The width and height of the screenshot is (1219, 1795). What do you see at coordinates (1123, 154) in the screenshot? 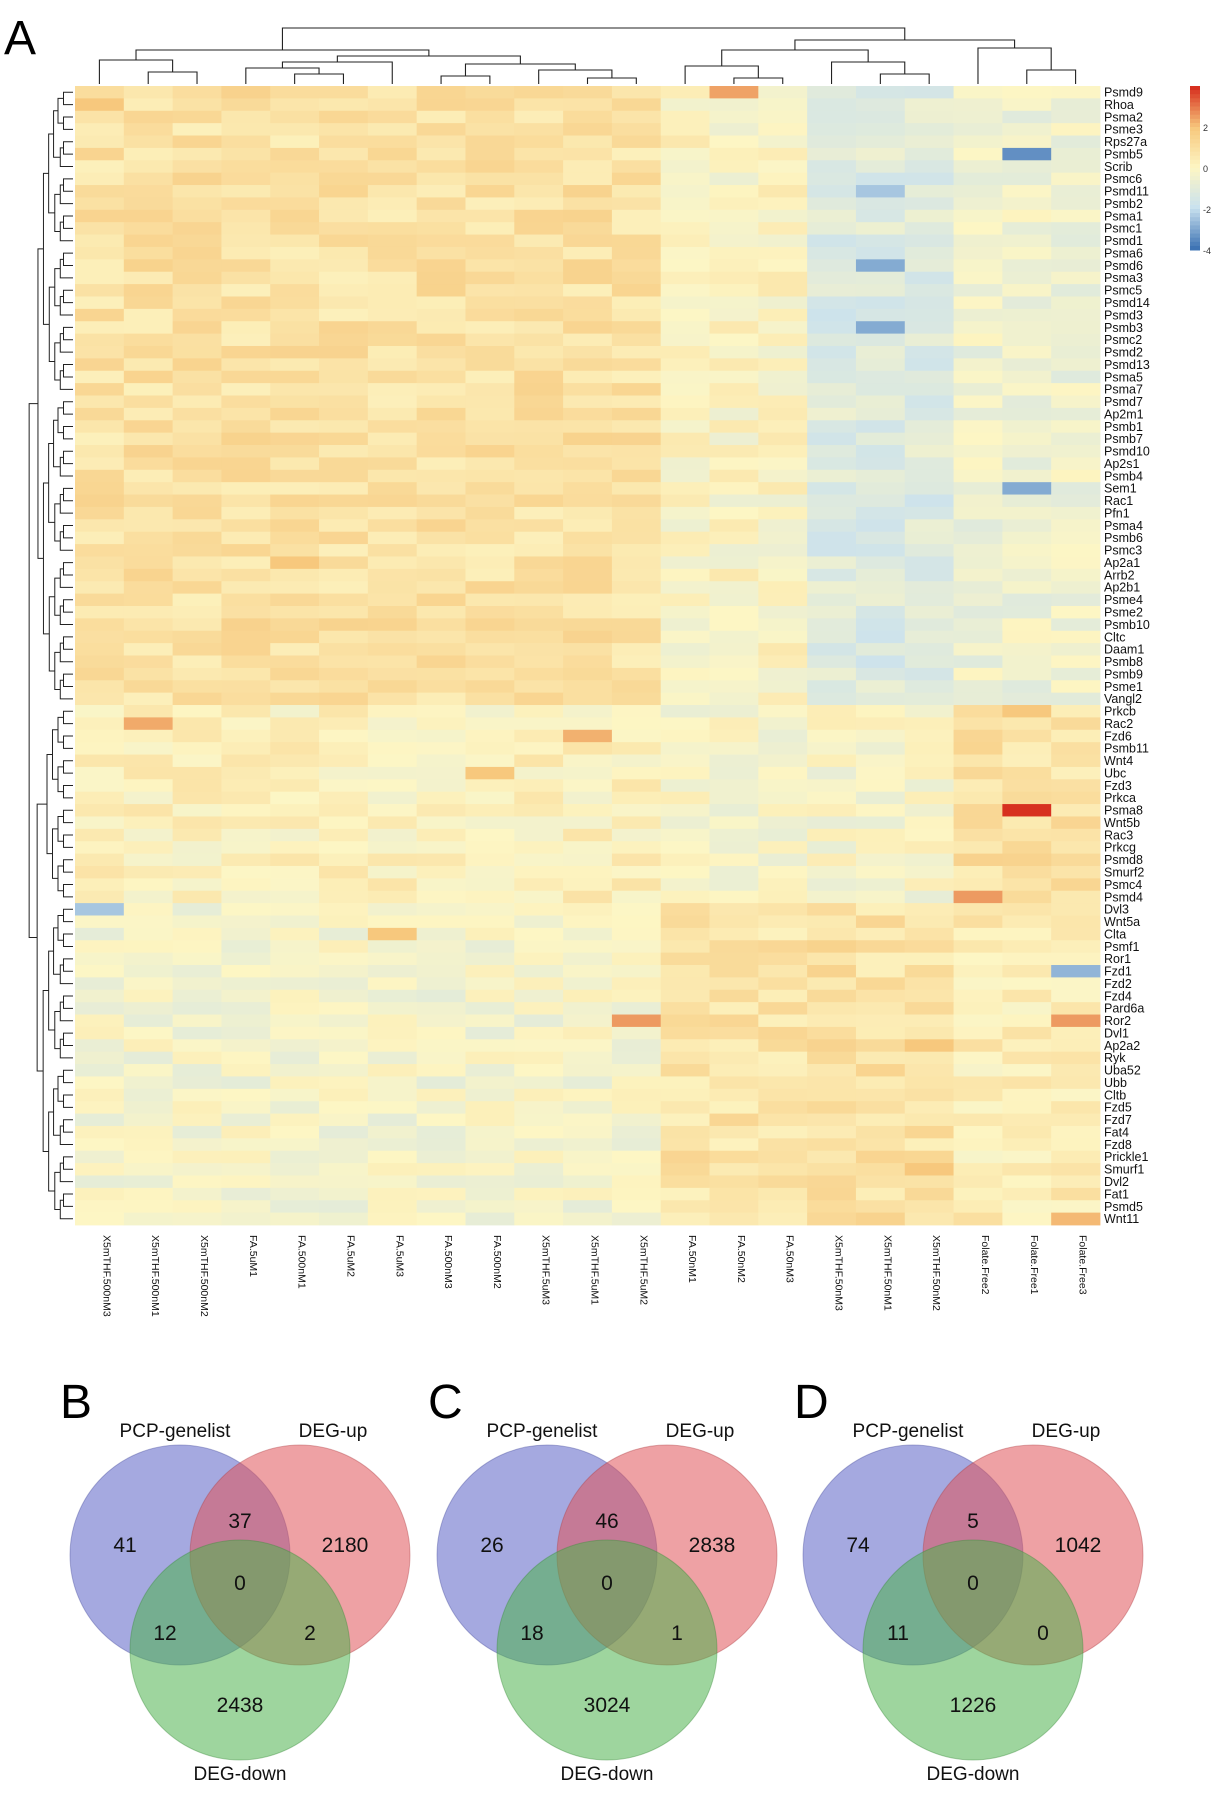
I see `row-label: Psmb5` at bounding box center [1123, 154].